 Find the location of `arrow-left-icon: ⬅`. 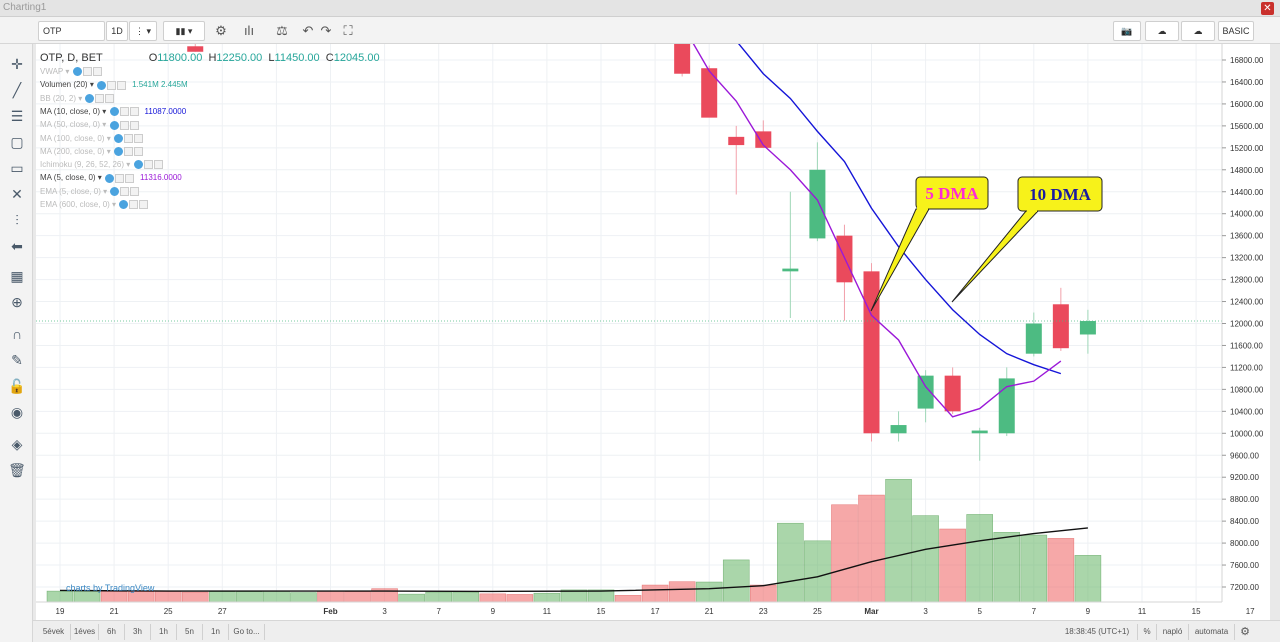

arrow-left-icon: ⬅ is located at coordinates (17, 246).